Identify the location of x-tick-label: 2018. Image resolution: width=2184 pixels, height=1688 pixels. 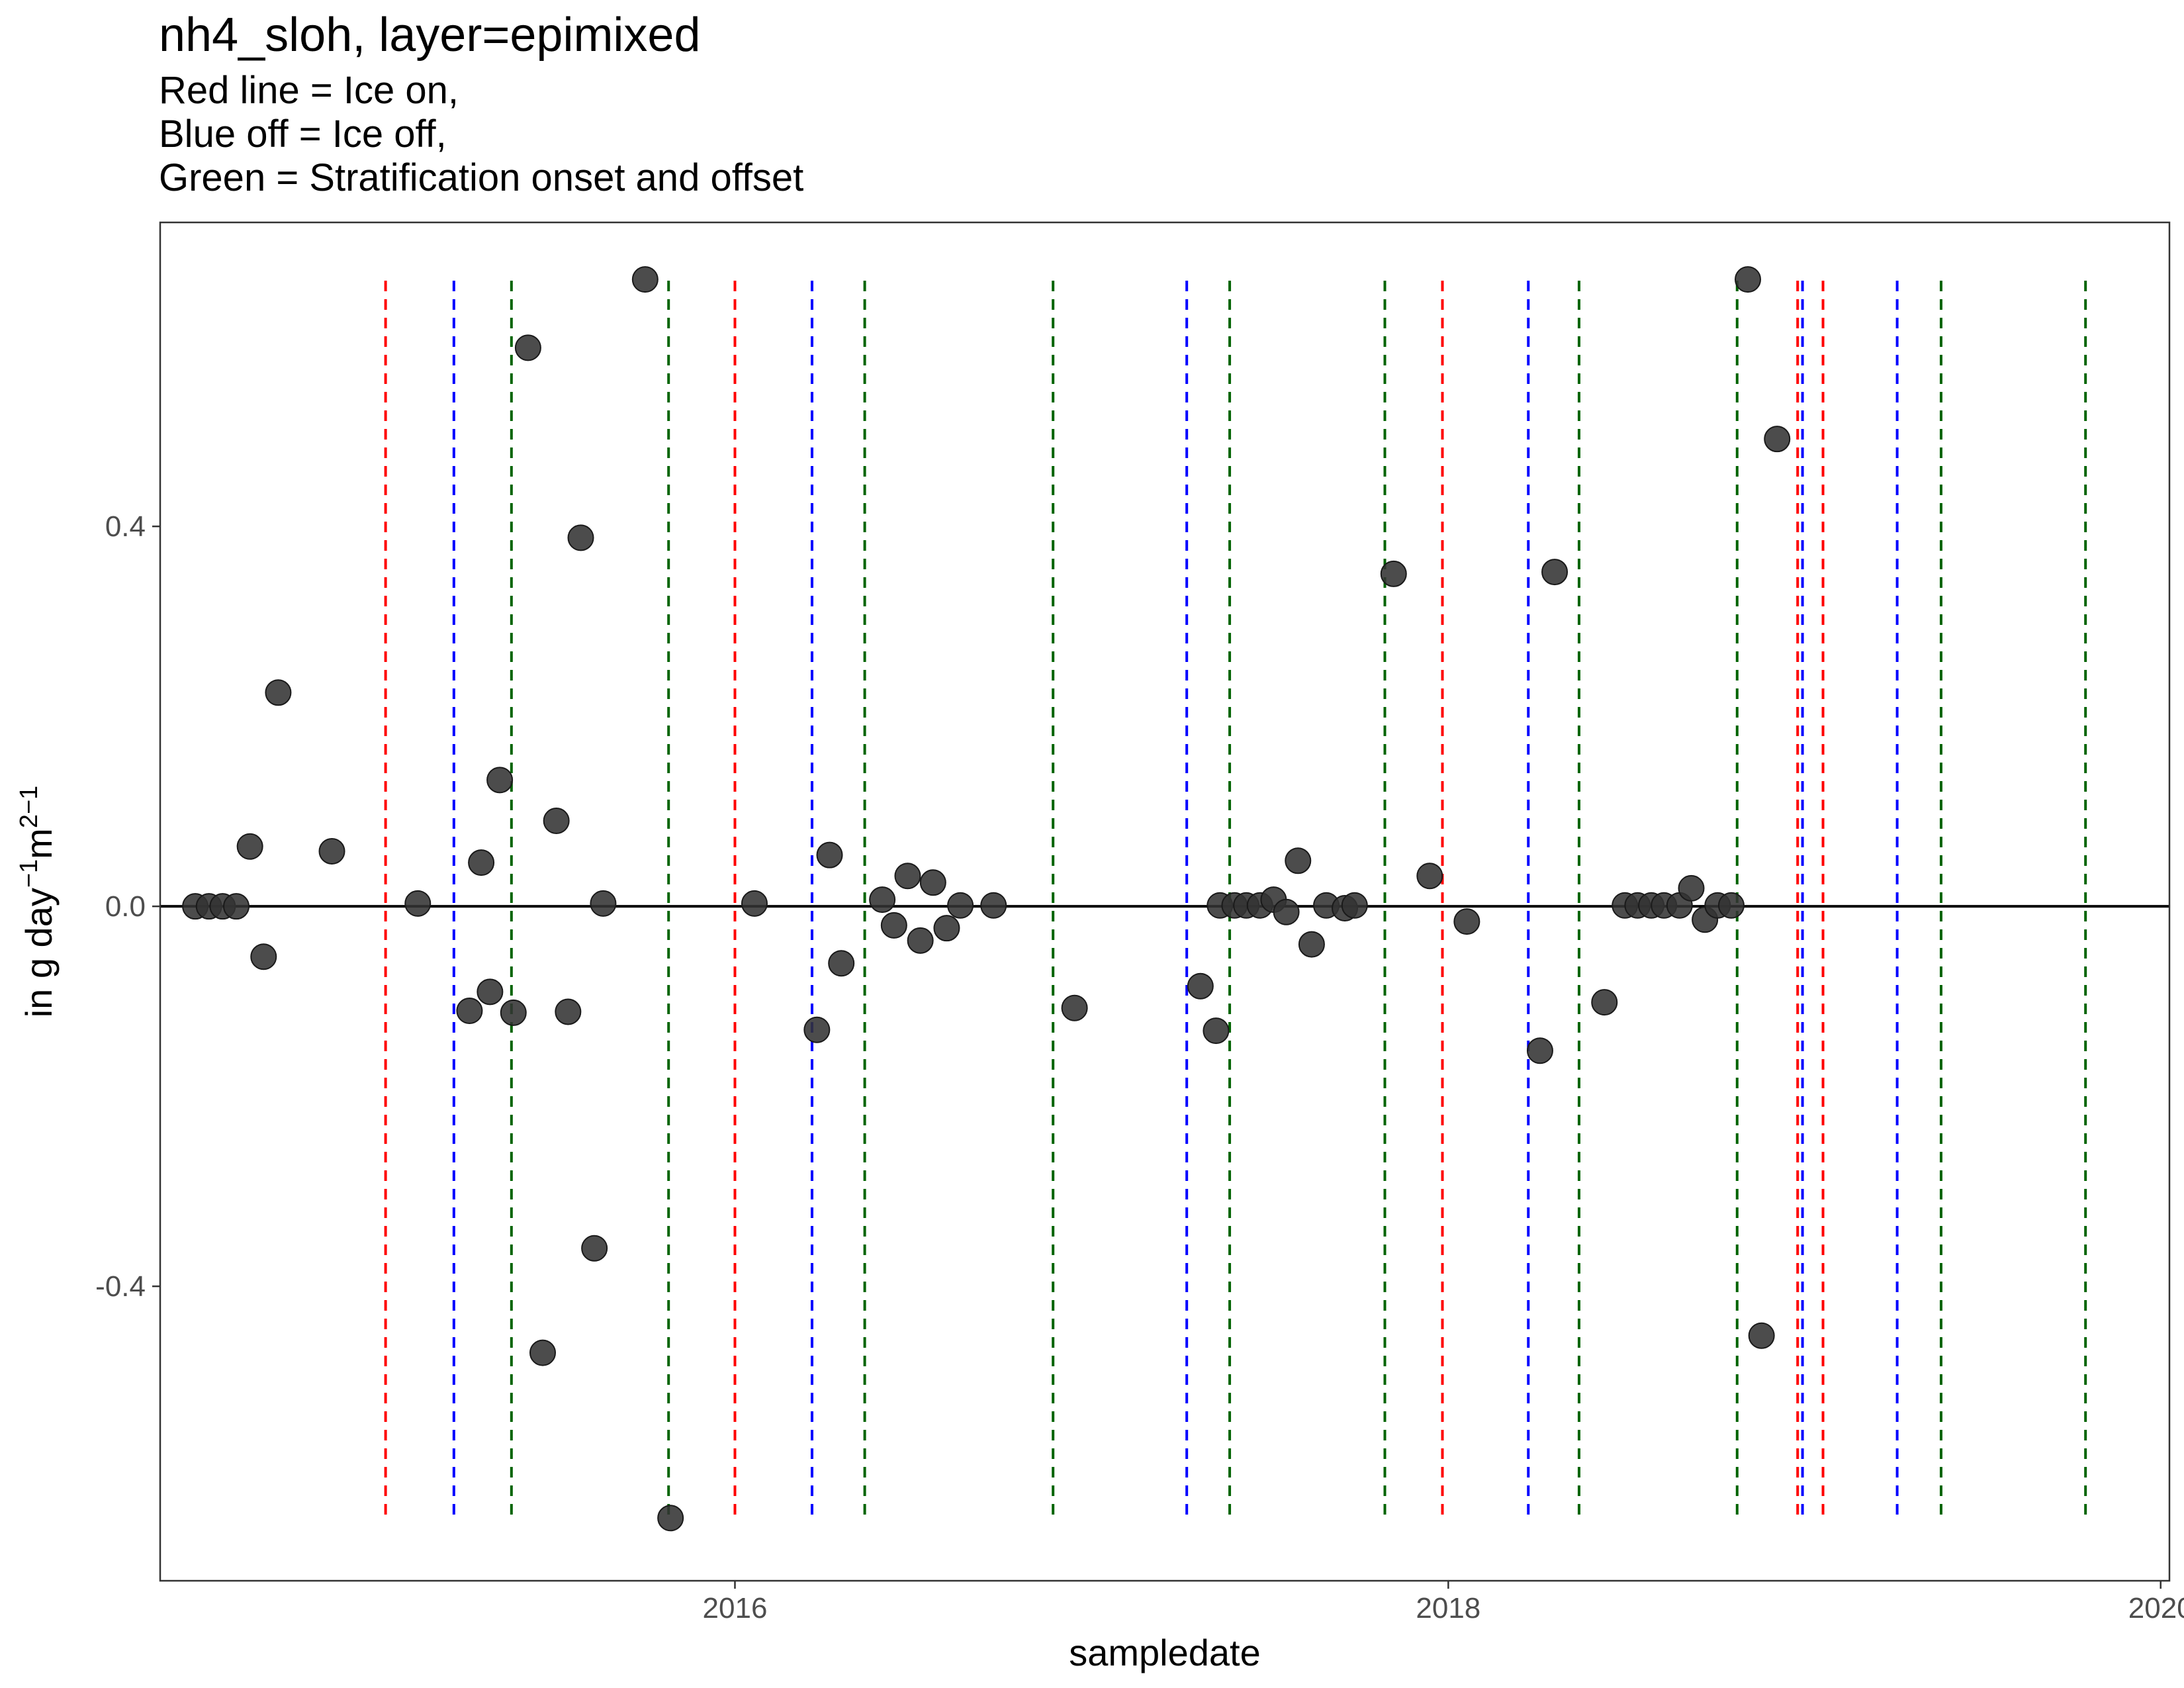
(1448, 1608).